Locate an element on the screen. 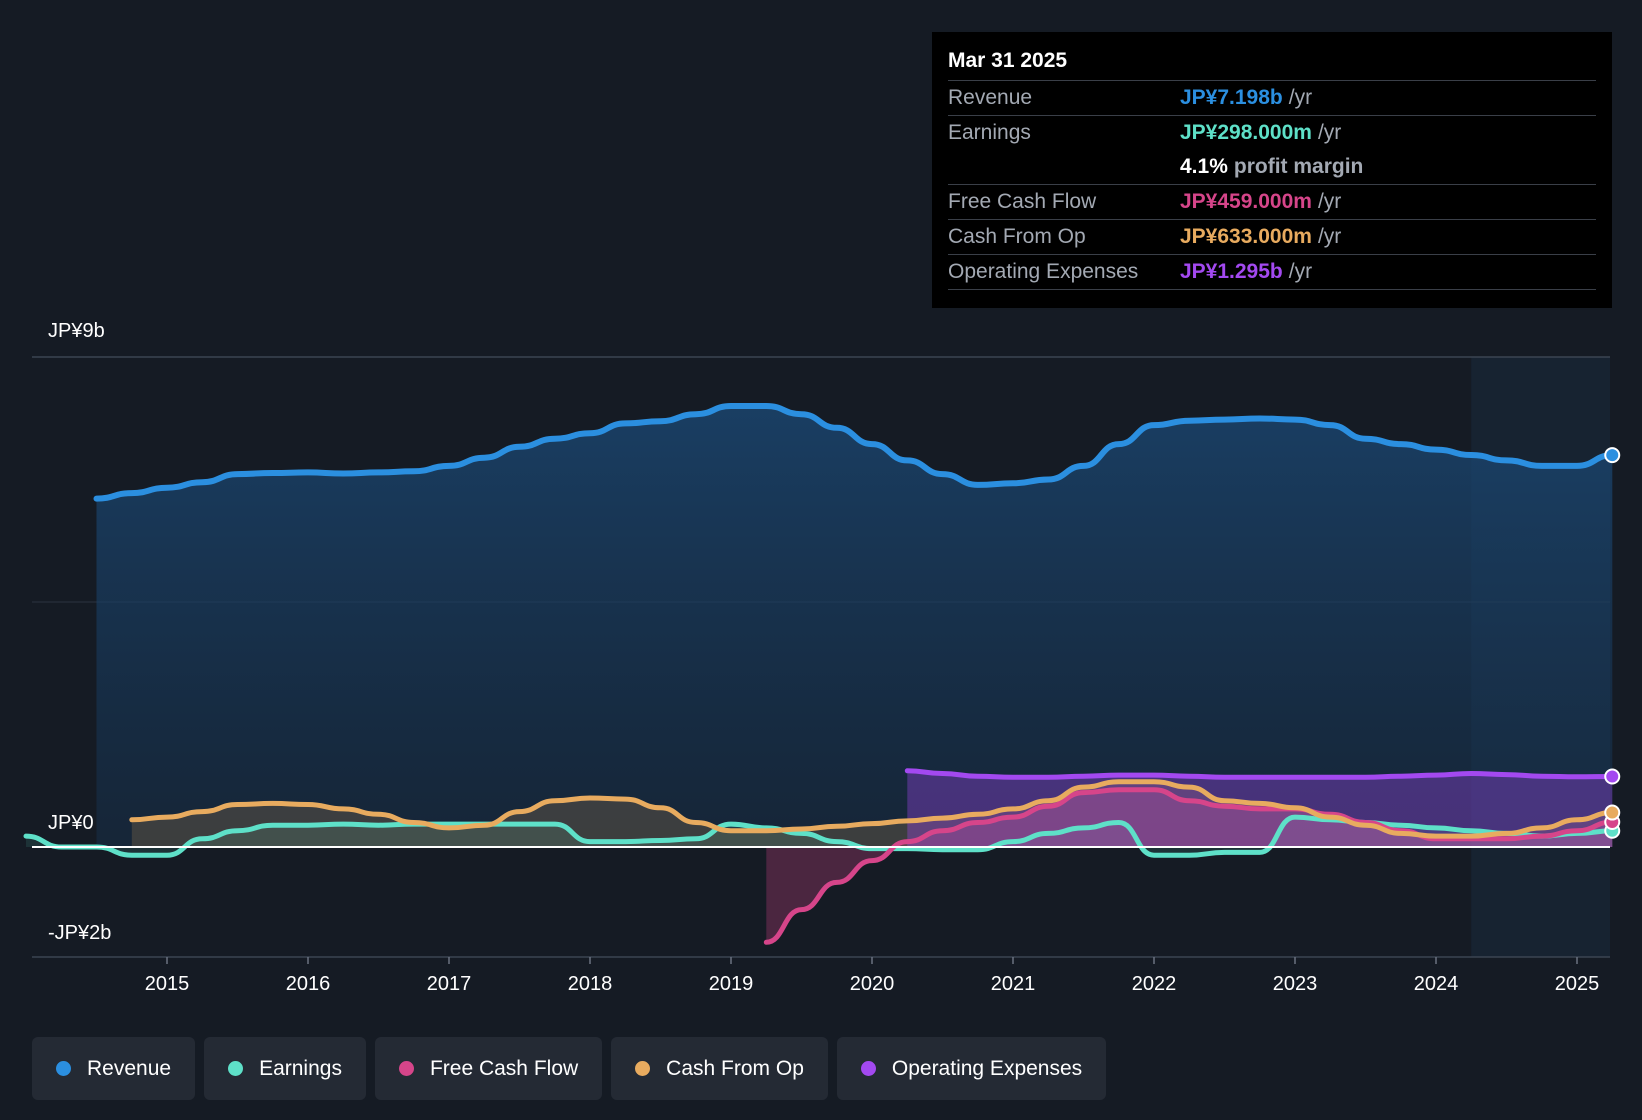  cfo-dot-icon is located at coordinates (643, 1068).